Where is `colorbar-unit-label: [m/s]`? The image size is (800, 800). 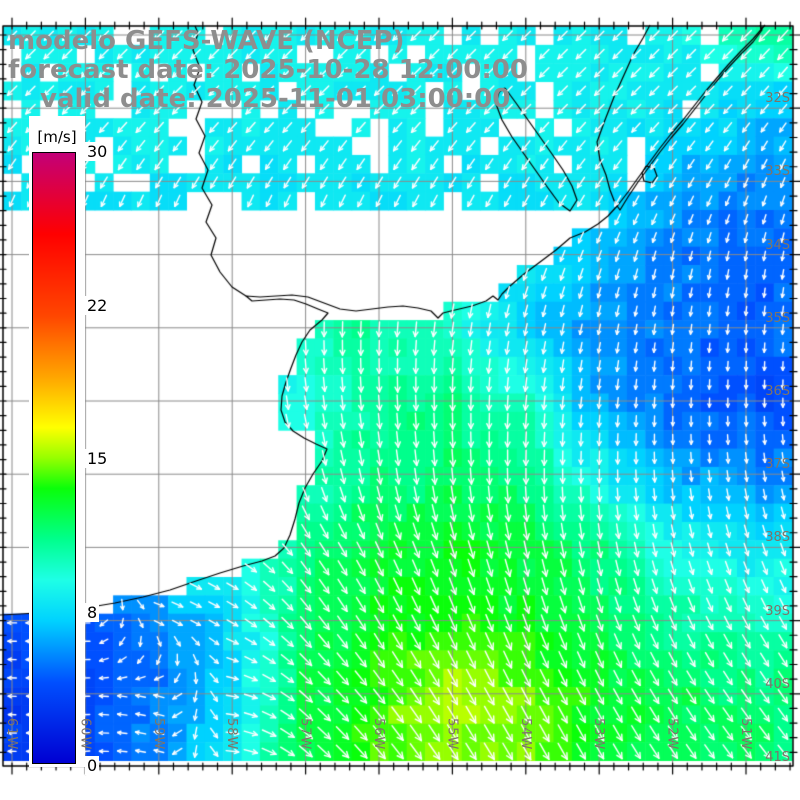
colorbar-unit-label: [m/s] is located at coordinates (57, 137).